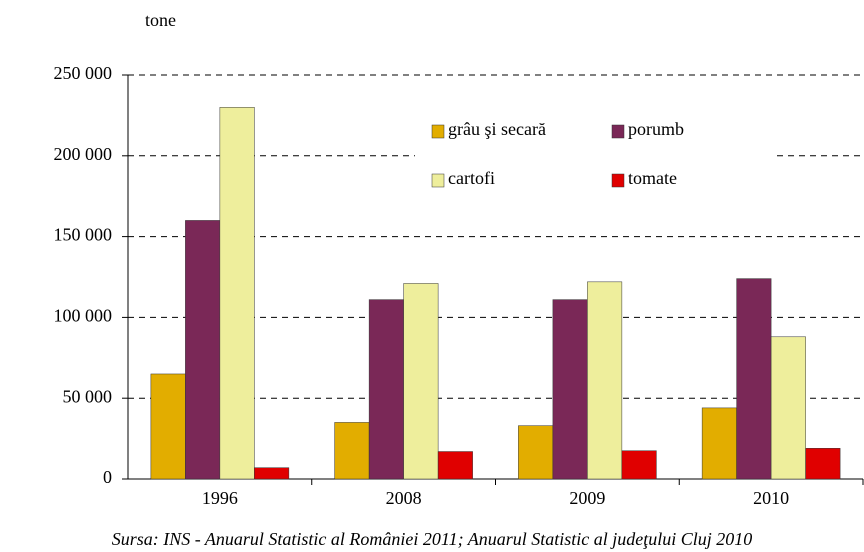 This screenshot has width=864, height=552. I want to click on legend-label: cartofi, so click(471, 178).